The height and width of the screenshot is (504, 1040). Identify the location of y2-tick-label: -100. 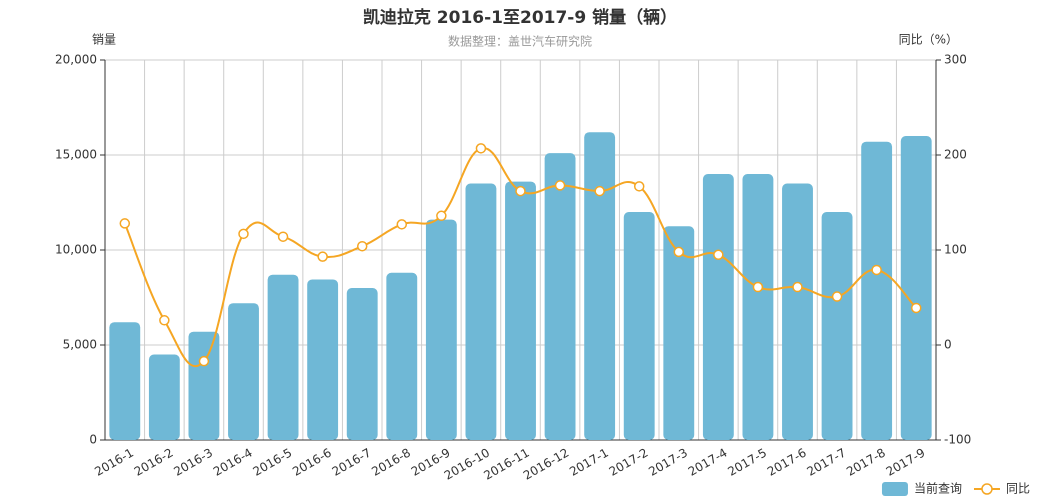
(957, 440).